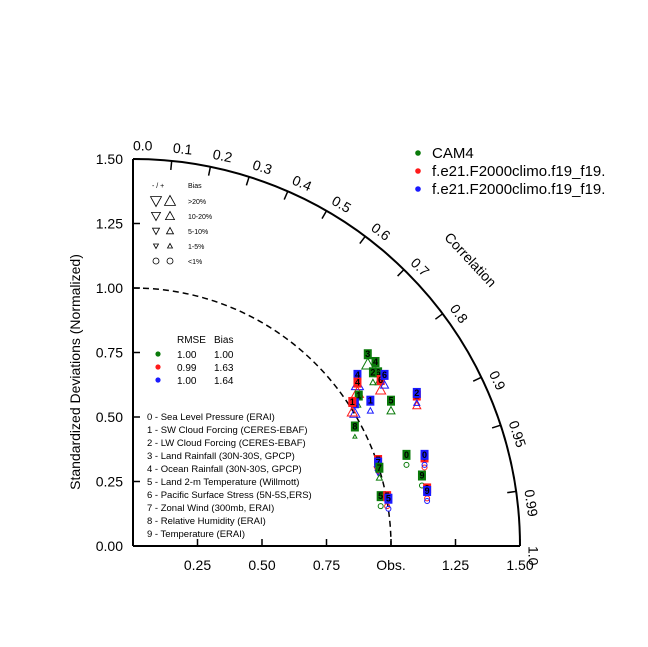  What do you see at coordinates (389, 430) in the screenshot?
I see `points-layer: 3462664411115228000777999555` at bounding box center [389, 430].